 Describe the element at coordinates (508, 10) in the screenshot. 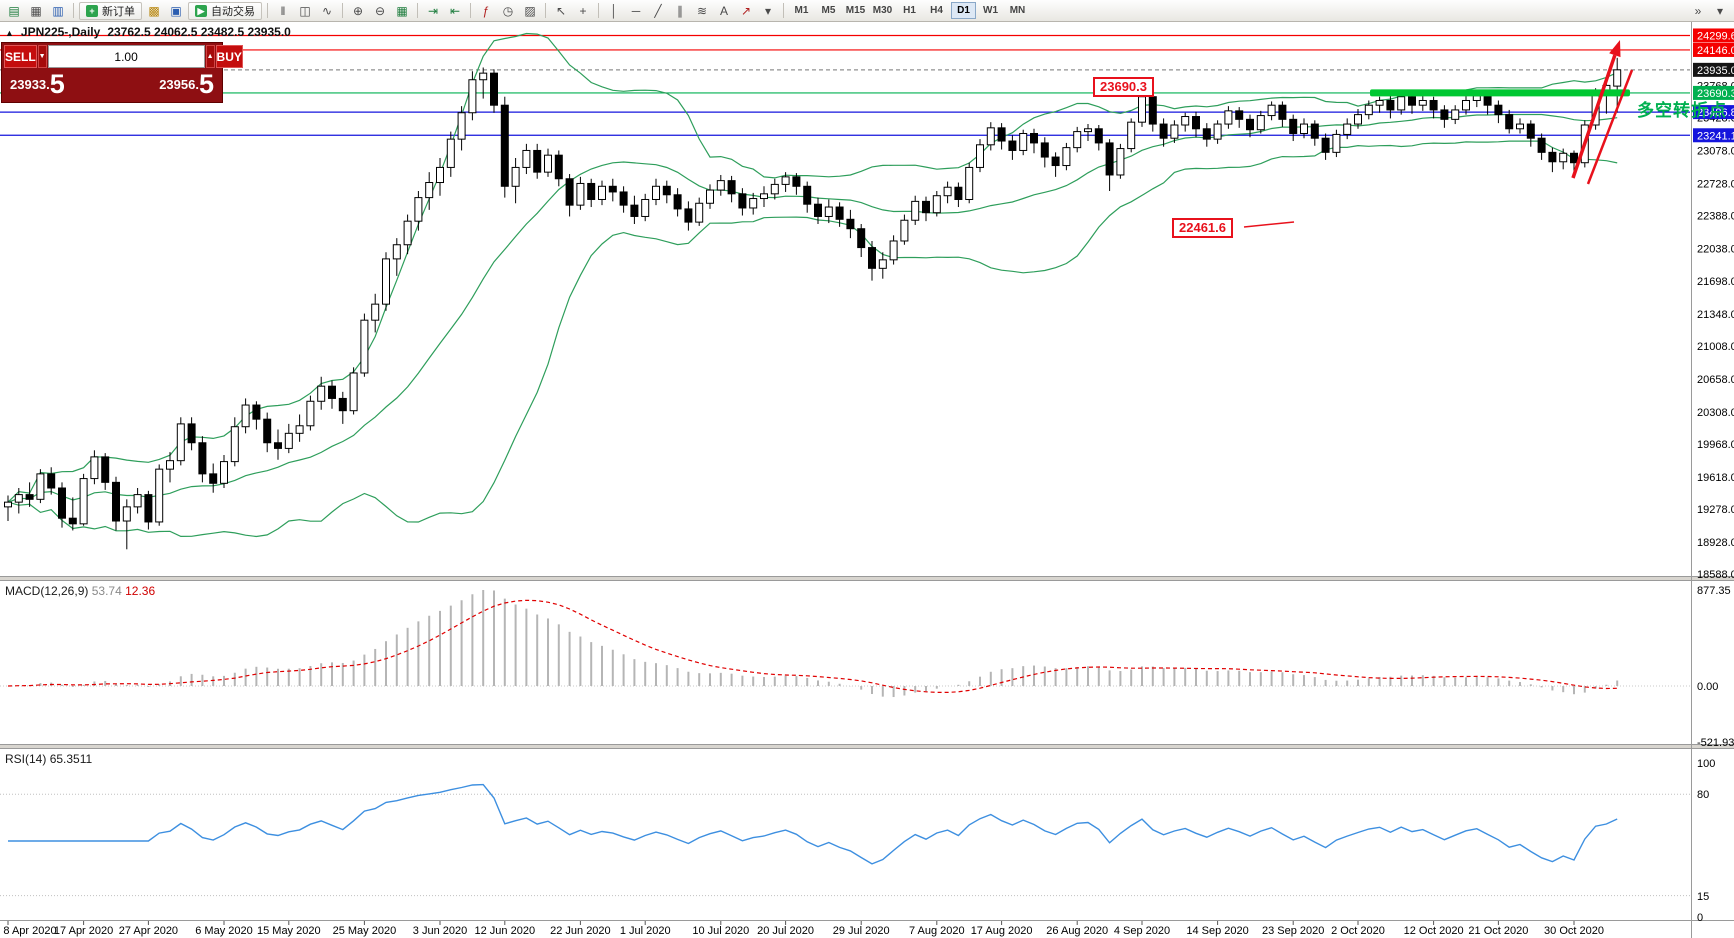

I see `periods-icon: ◷` at that location.